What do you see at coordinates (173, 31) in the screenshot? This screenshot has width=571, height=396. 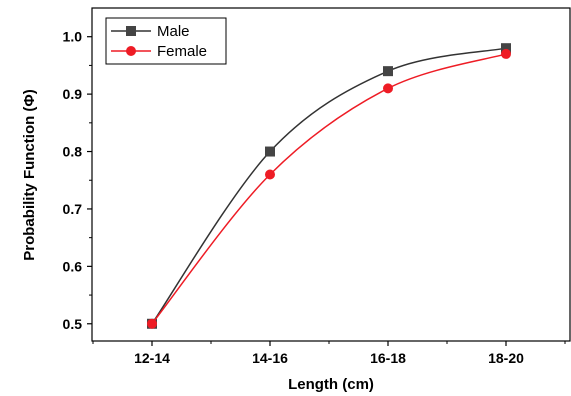 I see `legend-label-male: Male` at bounding box center [173, 31].